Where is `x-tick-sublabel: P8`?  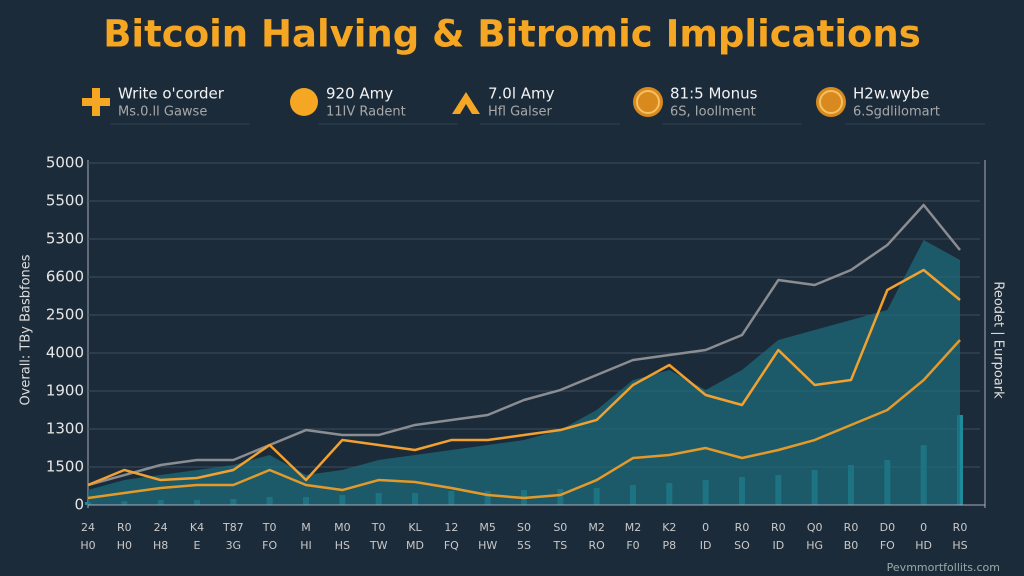 x-tick-sublabel: P8 is located at coordinates (670, 545).